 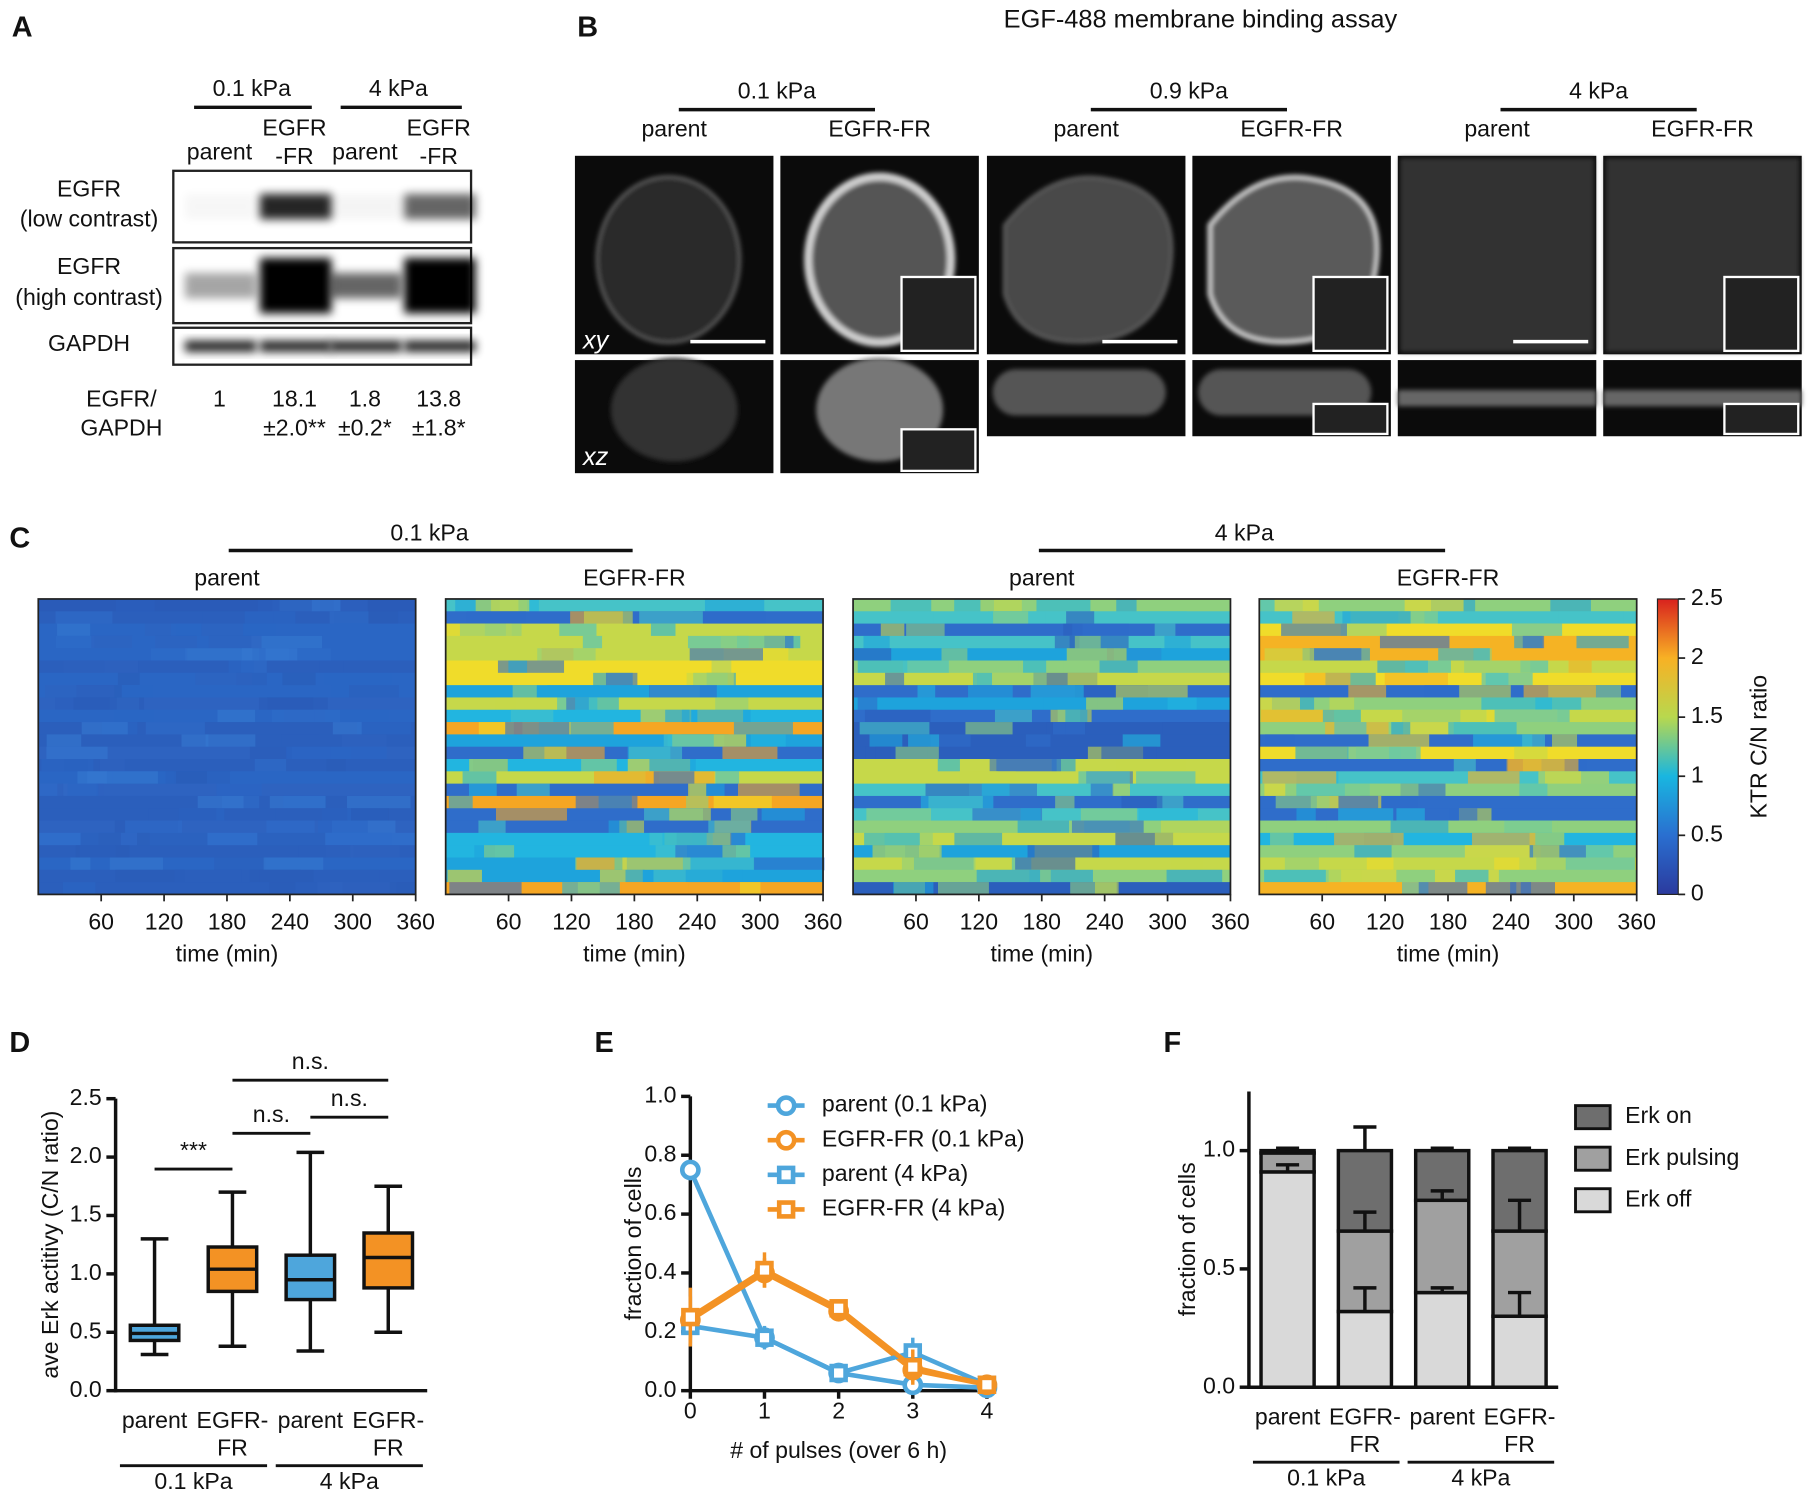 I want to click on blot-band, so click(x=220, y=346).